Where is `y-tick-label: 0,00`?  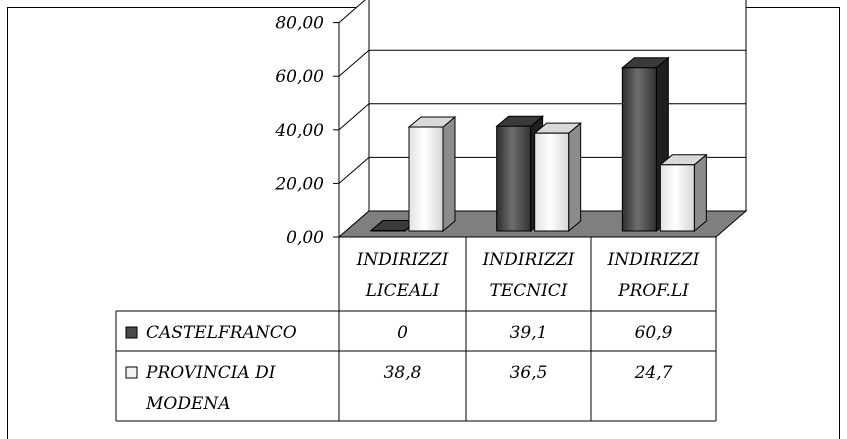 y-tick-label: 0,00 is located at coordinates (305, 238).